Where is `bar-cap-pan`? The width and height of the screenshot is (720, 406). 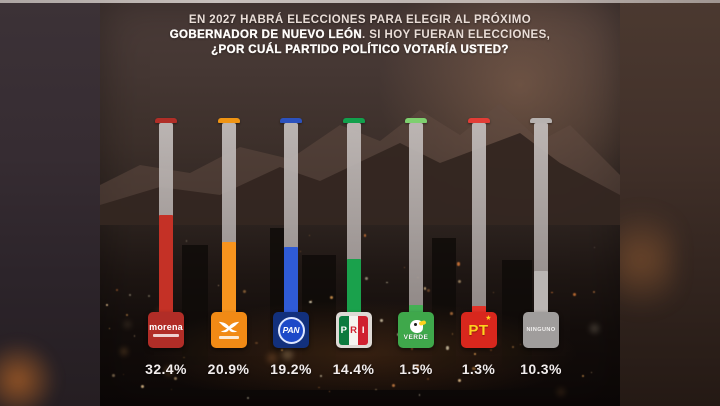 bar-cap-pan is located at coordinates (291, 120).